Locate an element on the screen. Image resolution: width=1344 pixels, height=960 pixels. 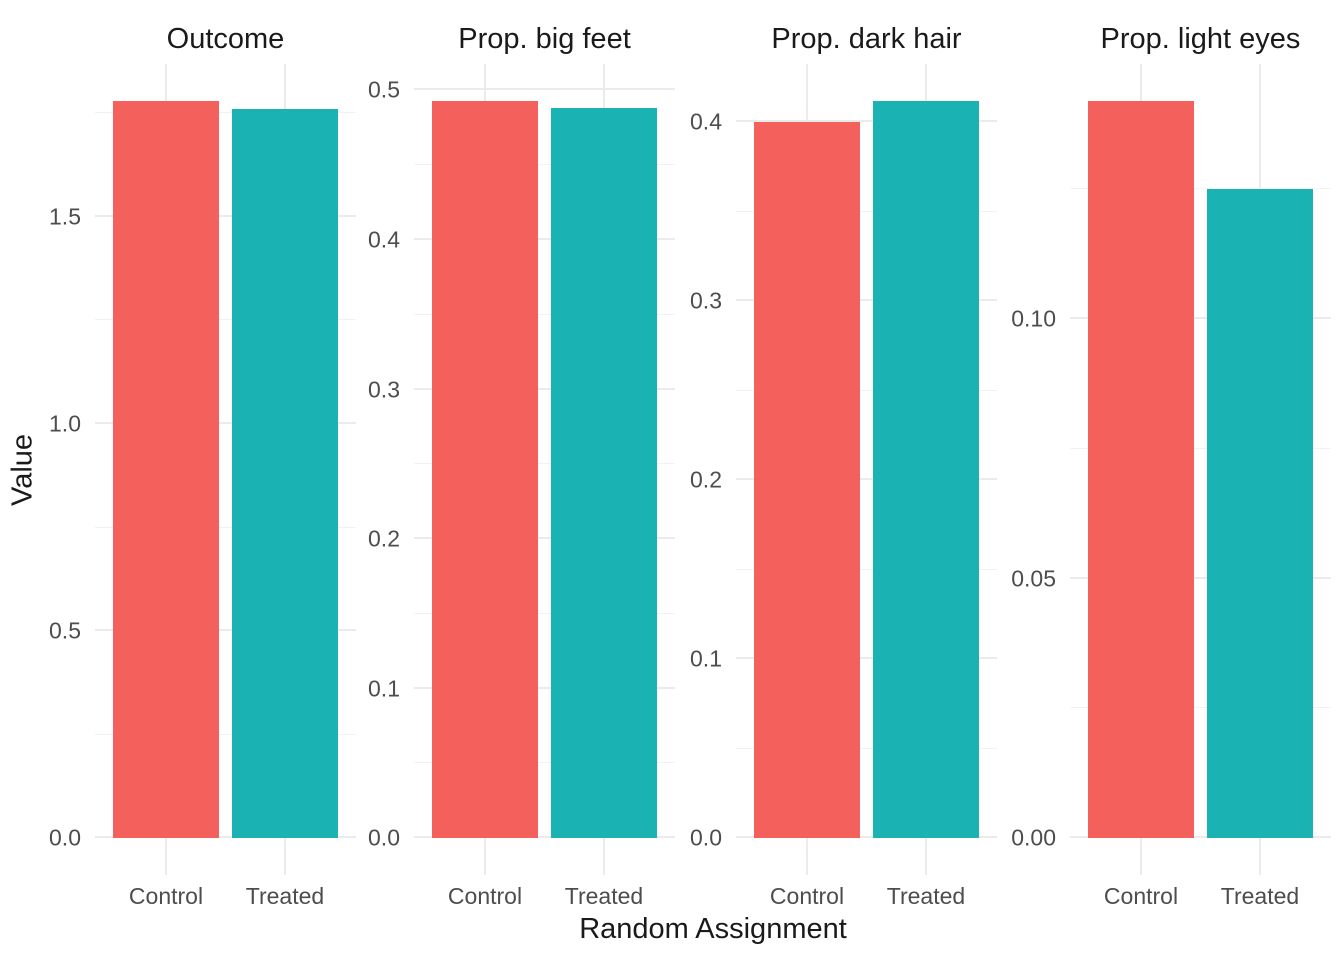
facet-title: Prop. dark hair is located at coordinates (866, 39).